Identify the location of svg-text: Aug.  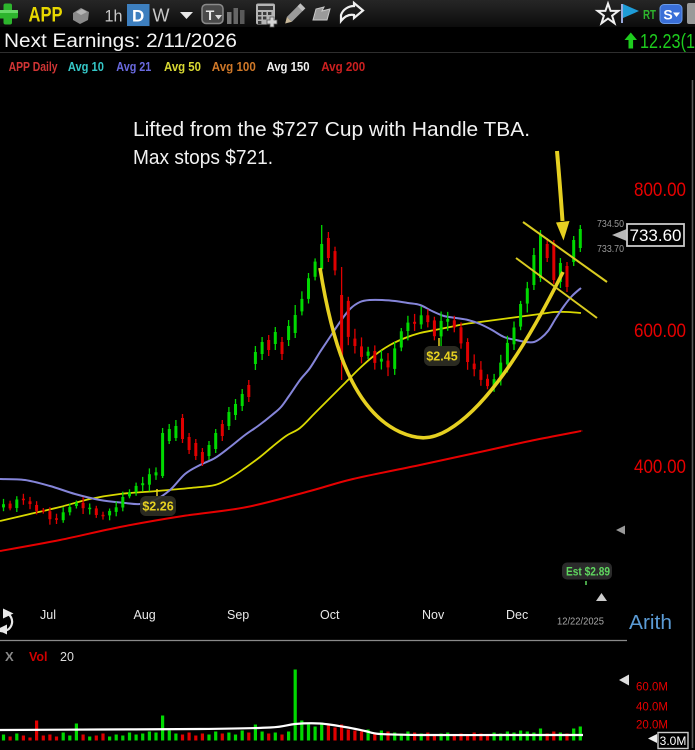
(145, 615).